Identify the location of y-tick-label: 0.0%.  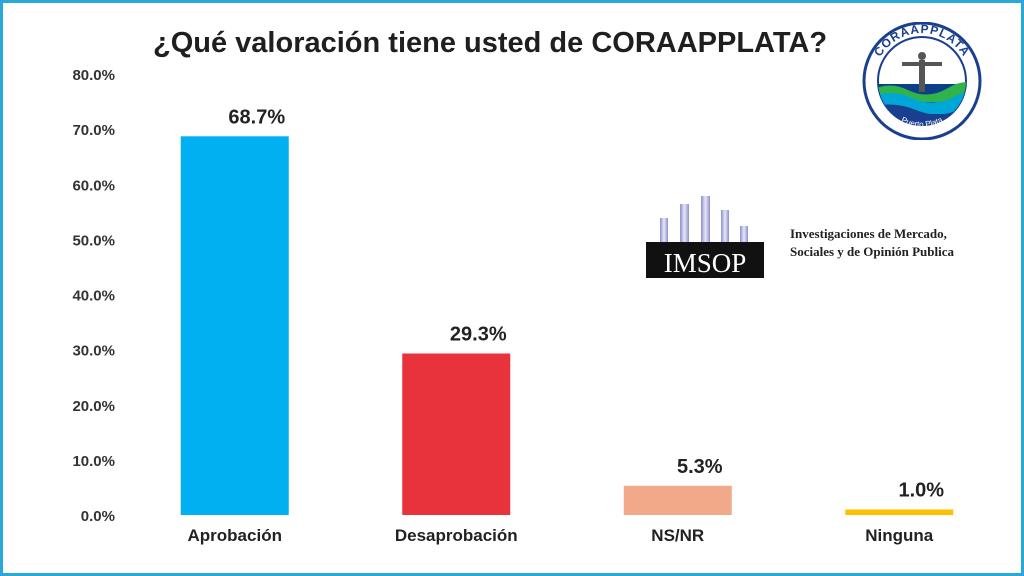
(98, 516).